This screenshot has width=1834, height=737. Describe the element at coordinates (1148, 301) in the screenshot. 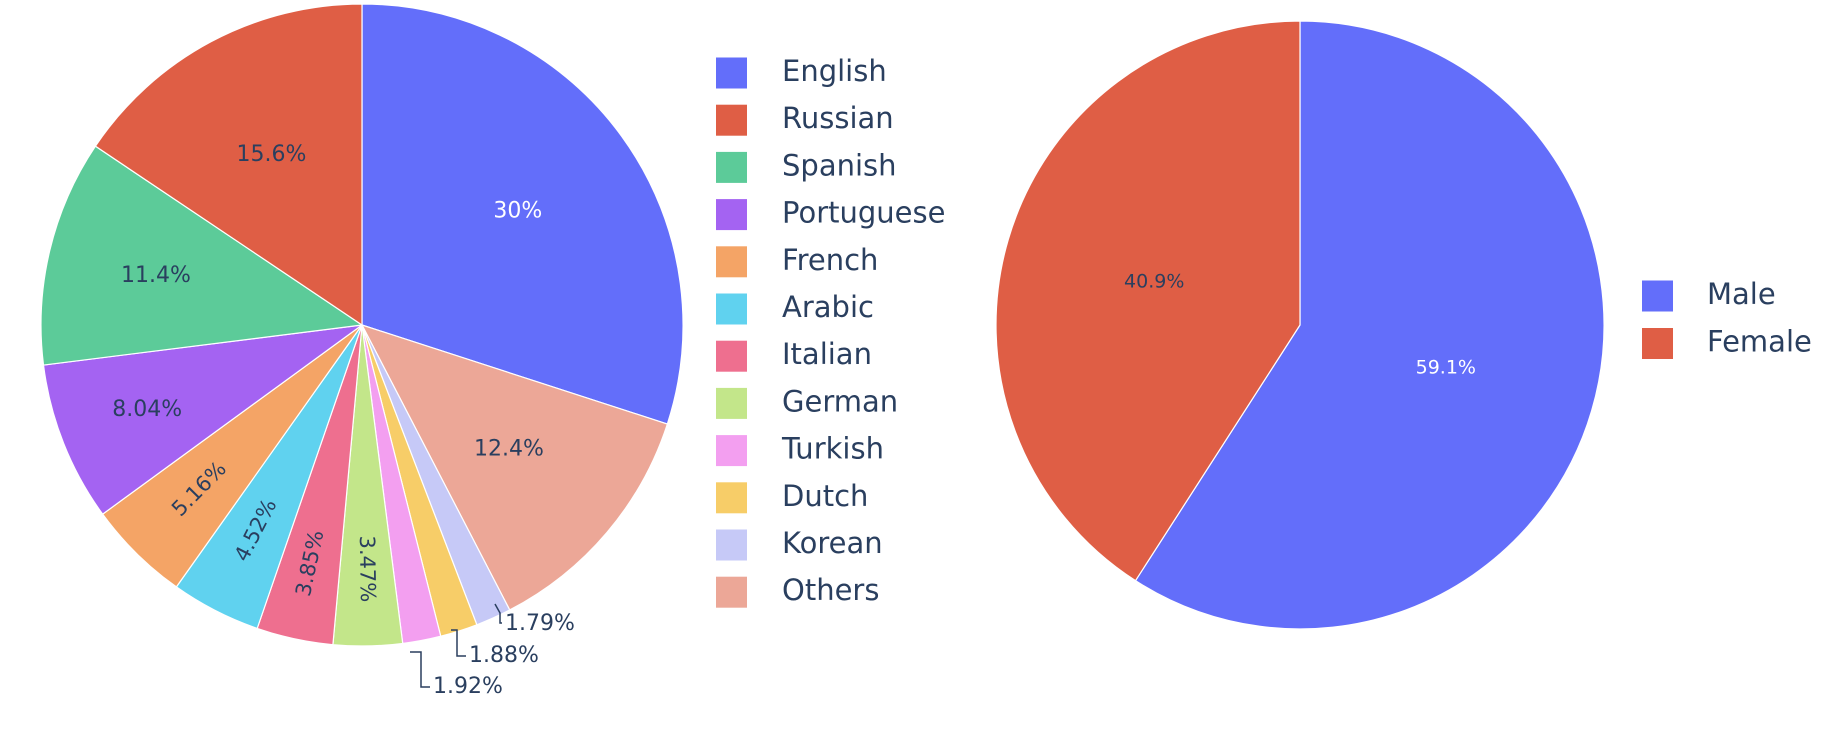

I see `pie-slice-female` at that location.